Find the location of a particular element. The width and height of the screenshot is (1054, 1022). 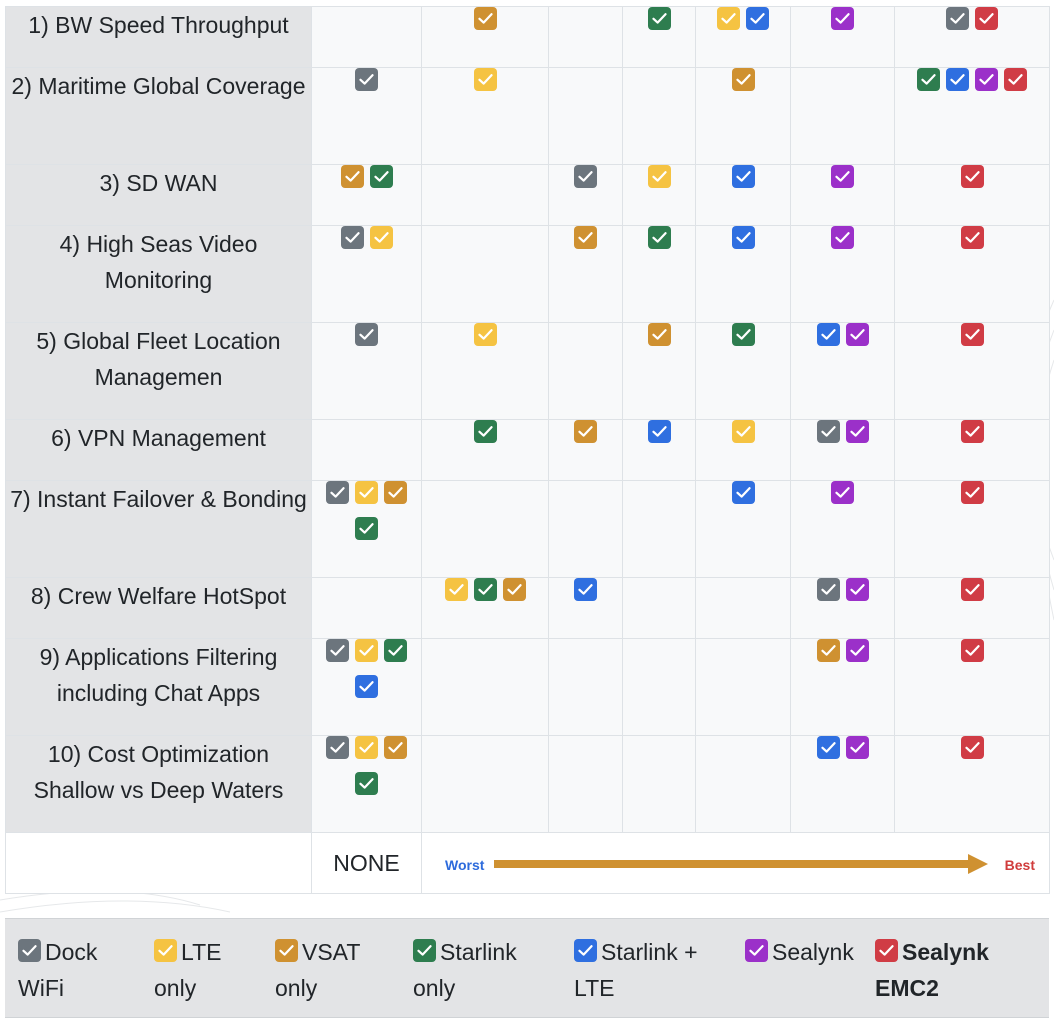

legend-item-sealynk-emc2: Sealynk EMC2 is located at coordinates (960, 970).